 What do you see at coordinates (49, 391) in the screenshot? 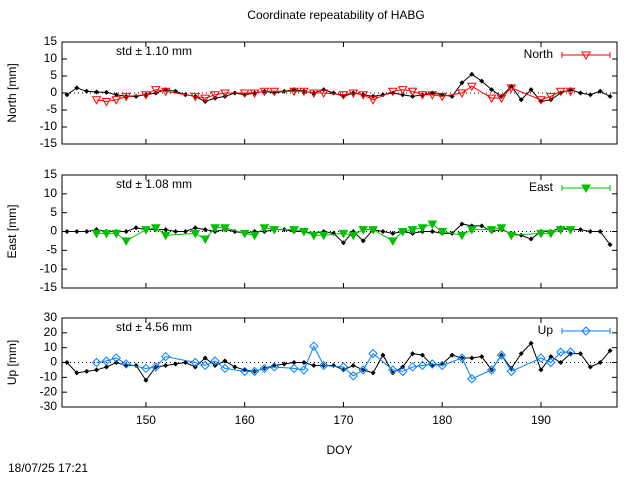
I see `y-tick-label: -20` at bounding box center [49, 391].